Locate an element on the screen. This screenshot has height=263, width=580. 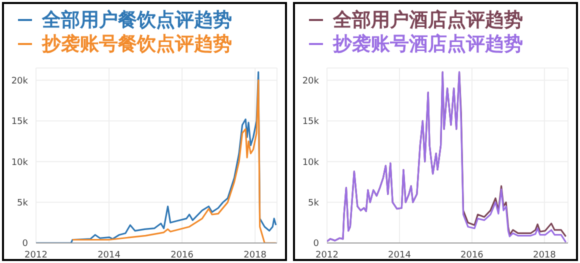
legend-label: 全部用户酒店点评趋势 is located at coordinates (428, 20).